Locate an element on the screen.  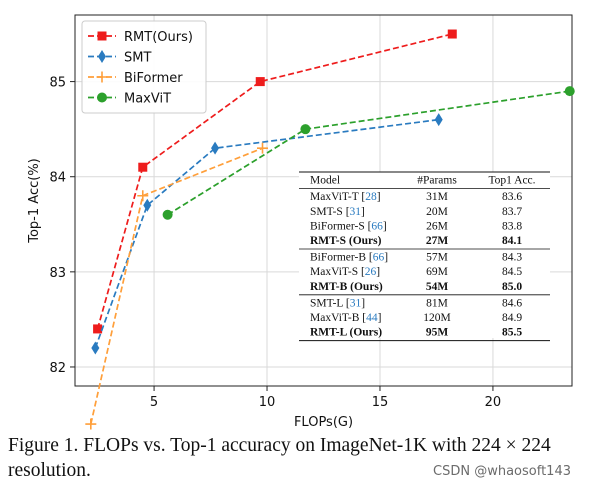
table-cell-acc: 84.3 is located at coordinates (512, 258).